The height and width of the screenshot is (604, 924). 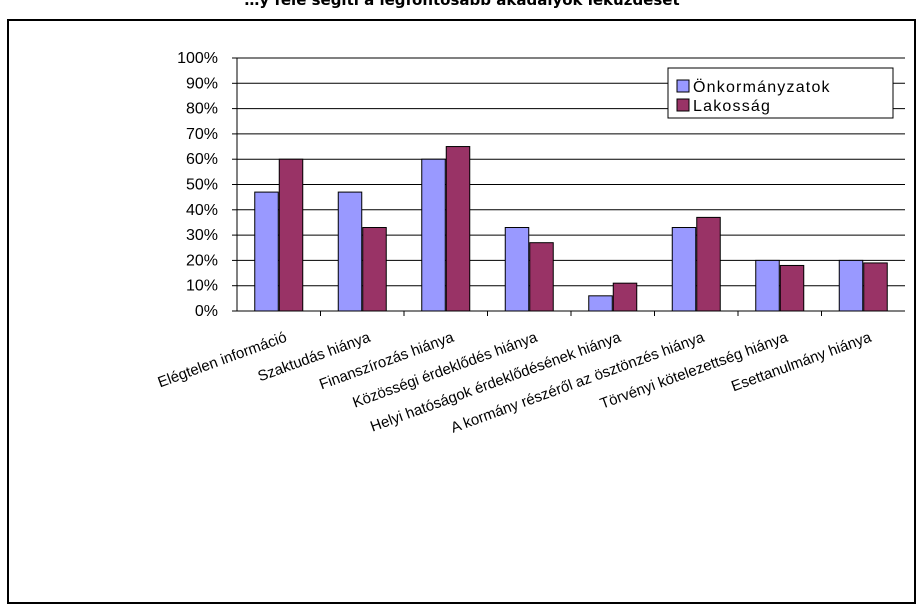 I want to click on y-tick-label: 70%, so click(x=202, y=134).